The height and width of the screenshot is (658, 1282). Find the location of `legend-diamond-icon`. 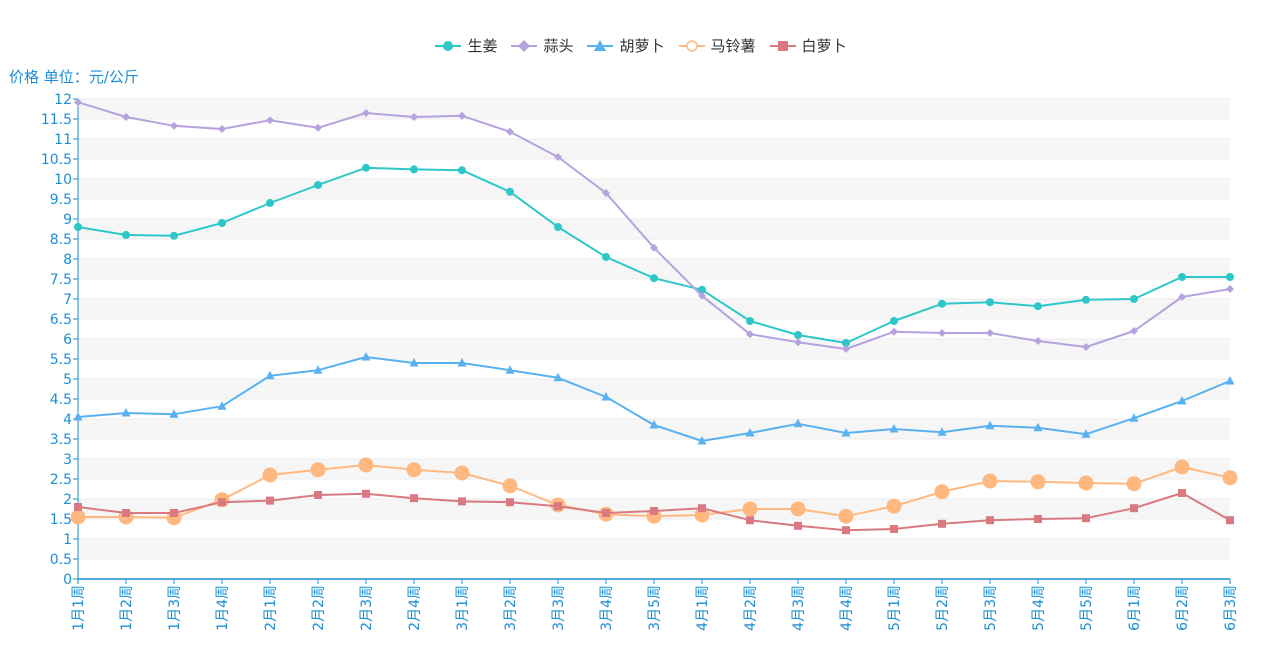

legend-diamond-icon is located at coordinates (524, 45).